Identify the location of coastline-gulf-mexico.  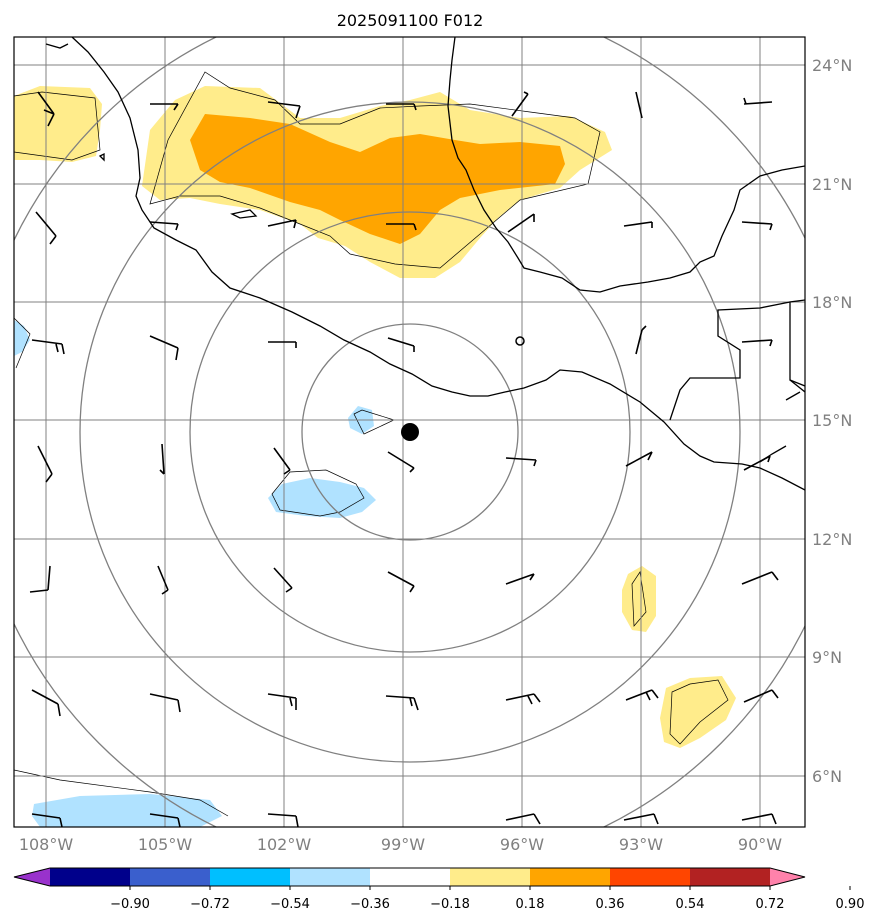
(626, 165).